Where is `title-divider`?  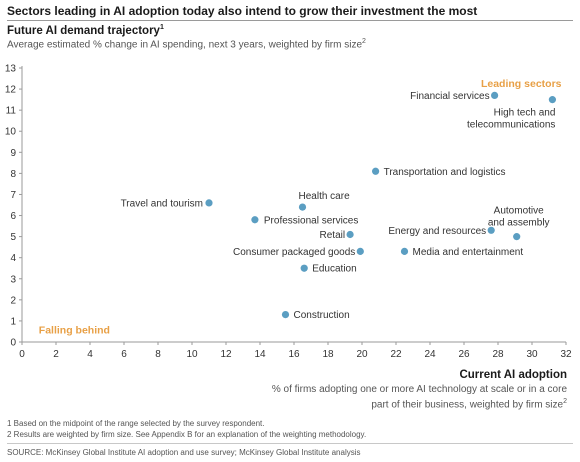 title-divider is located at coordinates (290, 20).